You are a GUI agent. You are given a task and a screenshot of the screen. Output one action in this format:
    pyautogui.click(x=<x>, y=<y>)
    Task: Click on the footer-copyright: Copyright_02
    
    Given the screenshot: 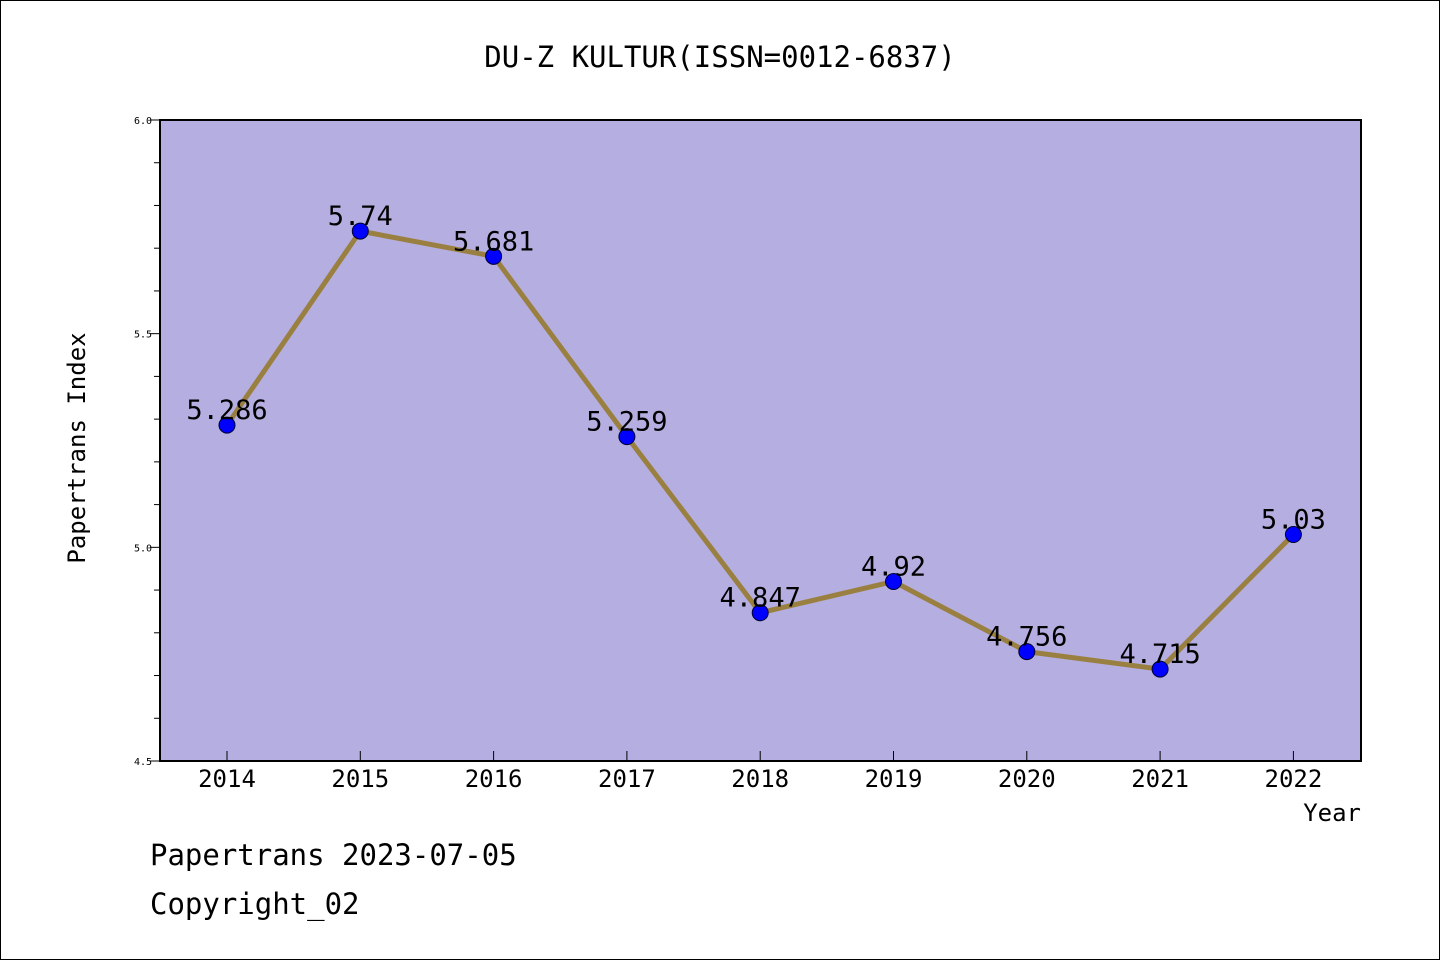 What is the action you would take?
    pyautogui.click(x=255, y=904)
    